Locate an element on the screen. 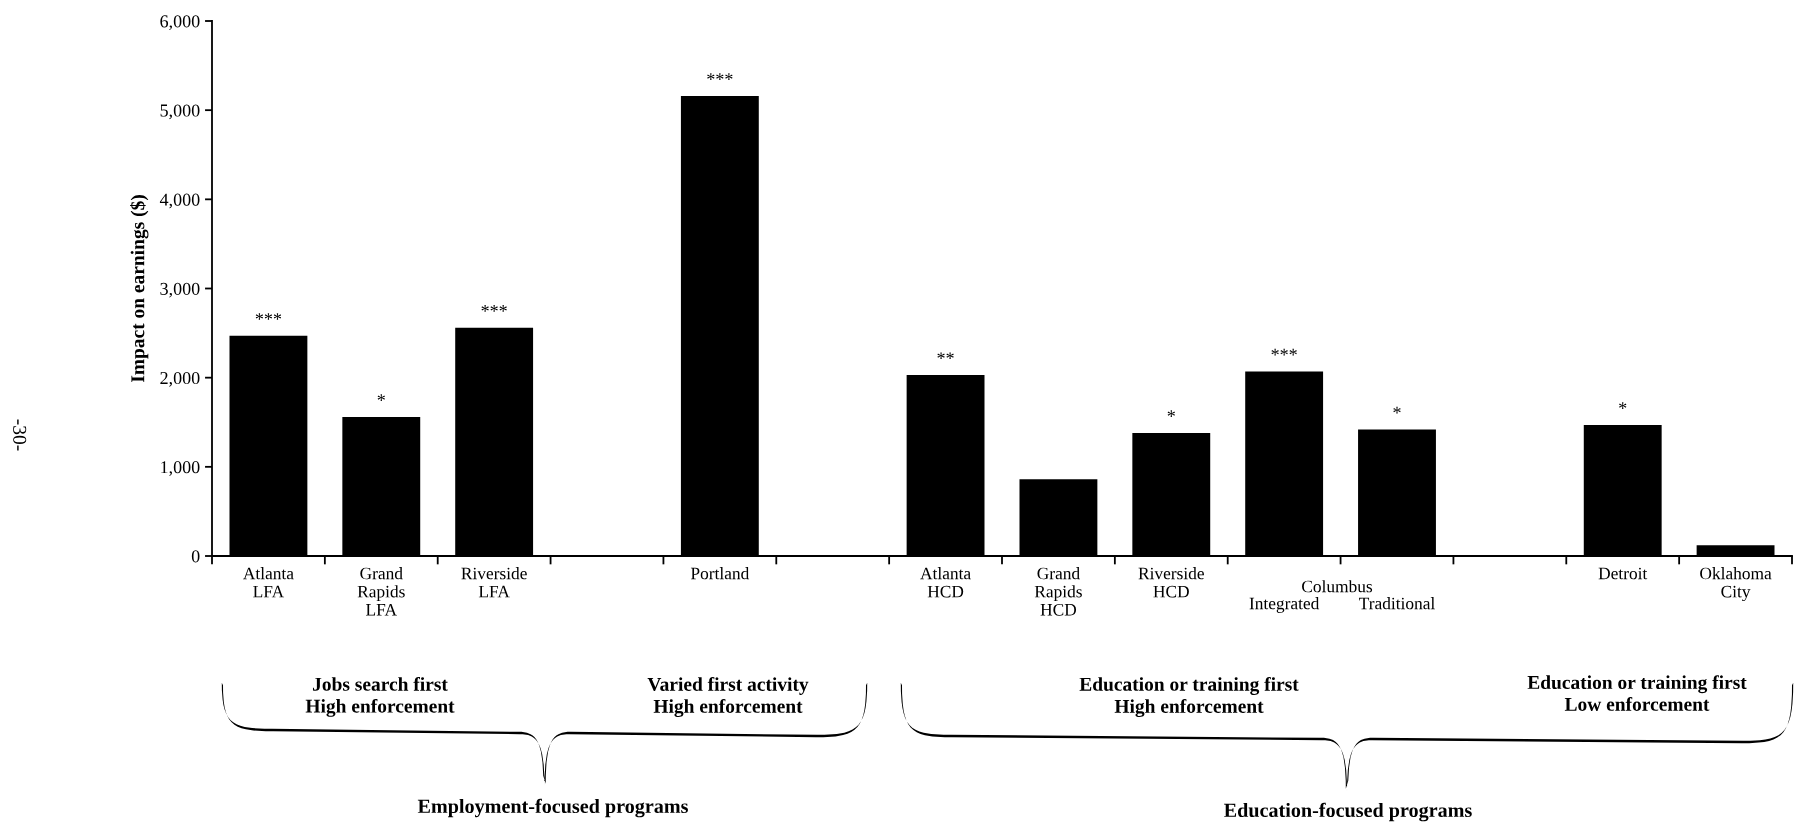  x-tick-label: Grand Rapids LFA is located at coordinates (381, 591).